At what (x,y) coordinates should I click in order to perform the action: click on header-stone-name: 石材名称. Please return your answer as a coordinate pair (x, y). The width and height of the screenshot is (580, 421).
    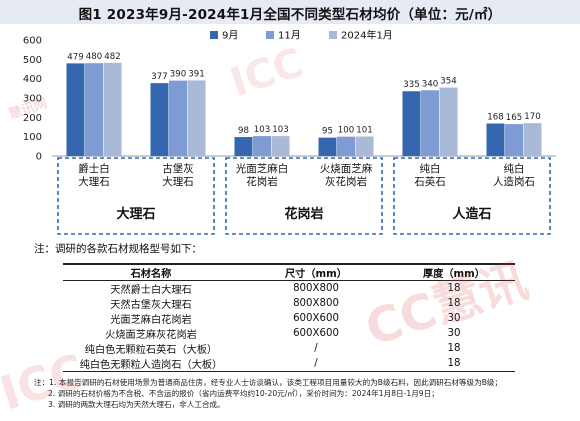
    Looking at the image, I should click on (151, 272).